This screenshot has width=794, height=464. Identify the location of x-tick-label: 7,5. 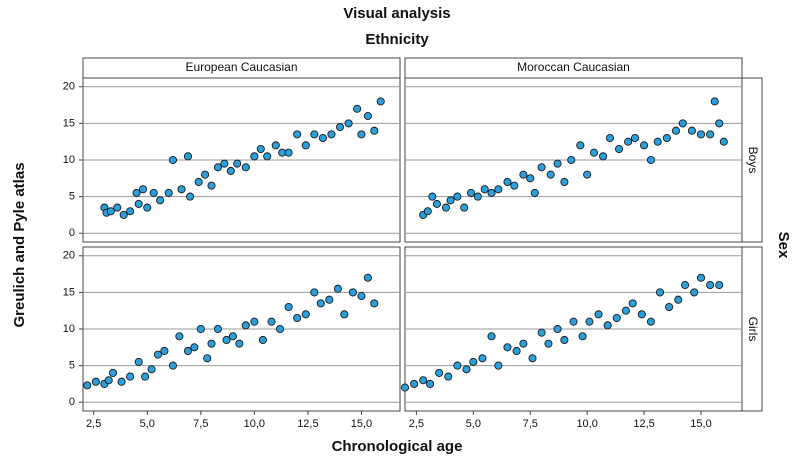
(530, 424).